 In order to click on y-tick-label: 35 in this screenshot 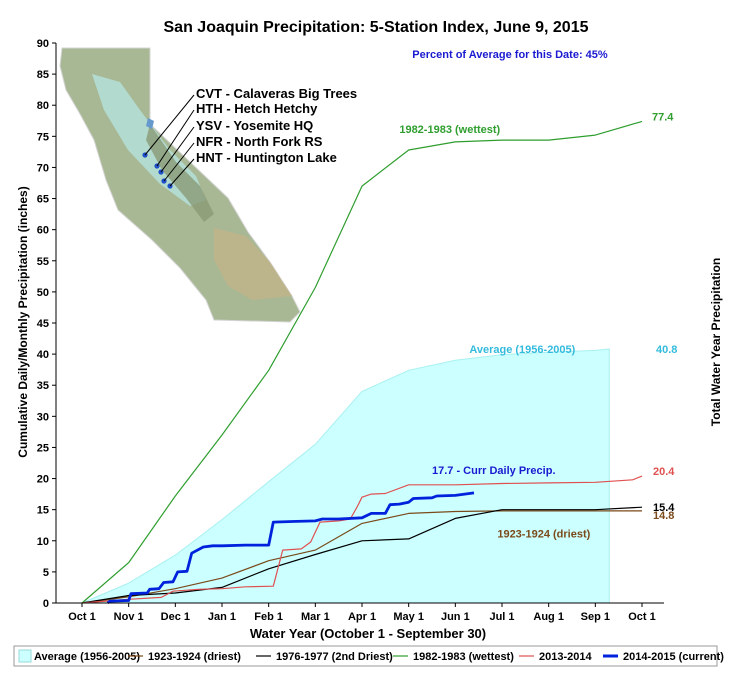, I will do `click(43, 386)`.